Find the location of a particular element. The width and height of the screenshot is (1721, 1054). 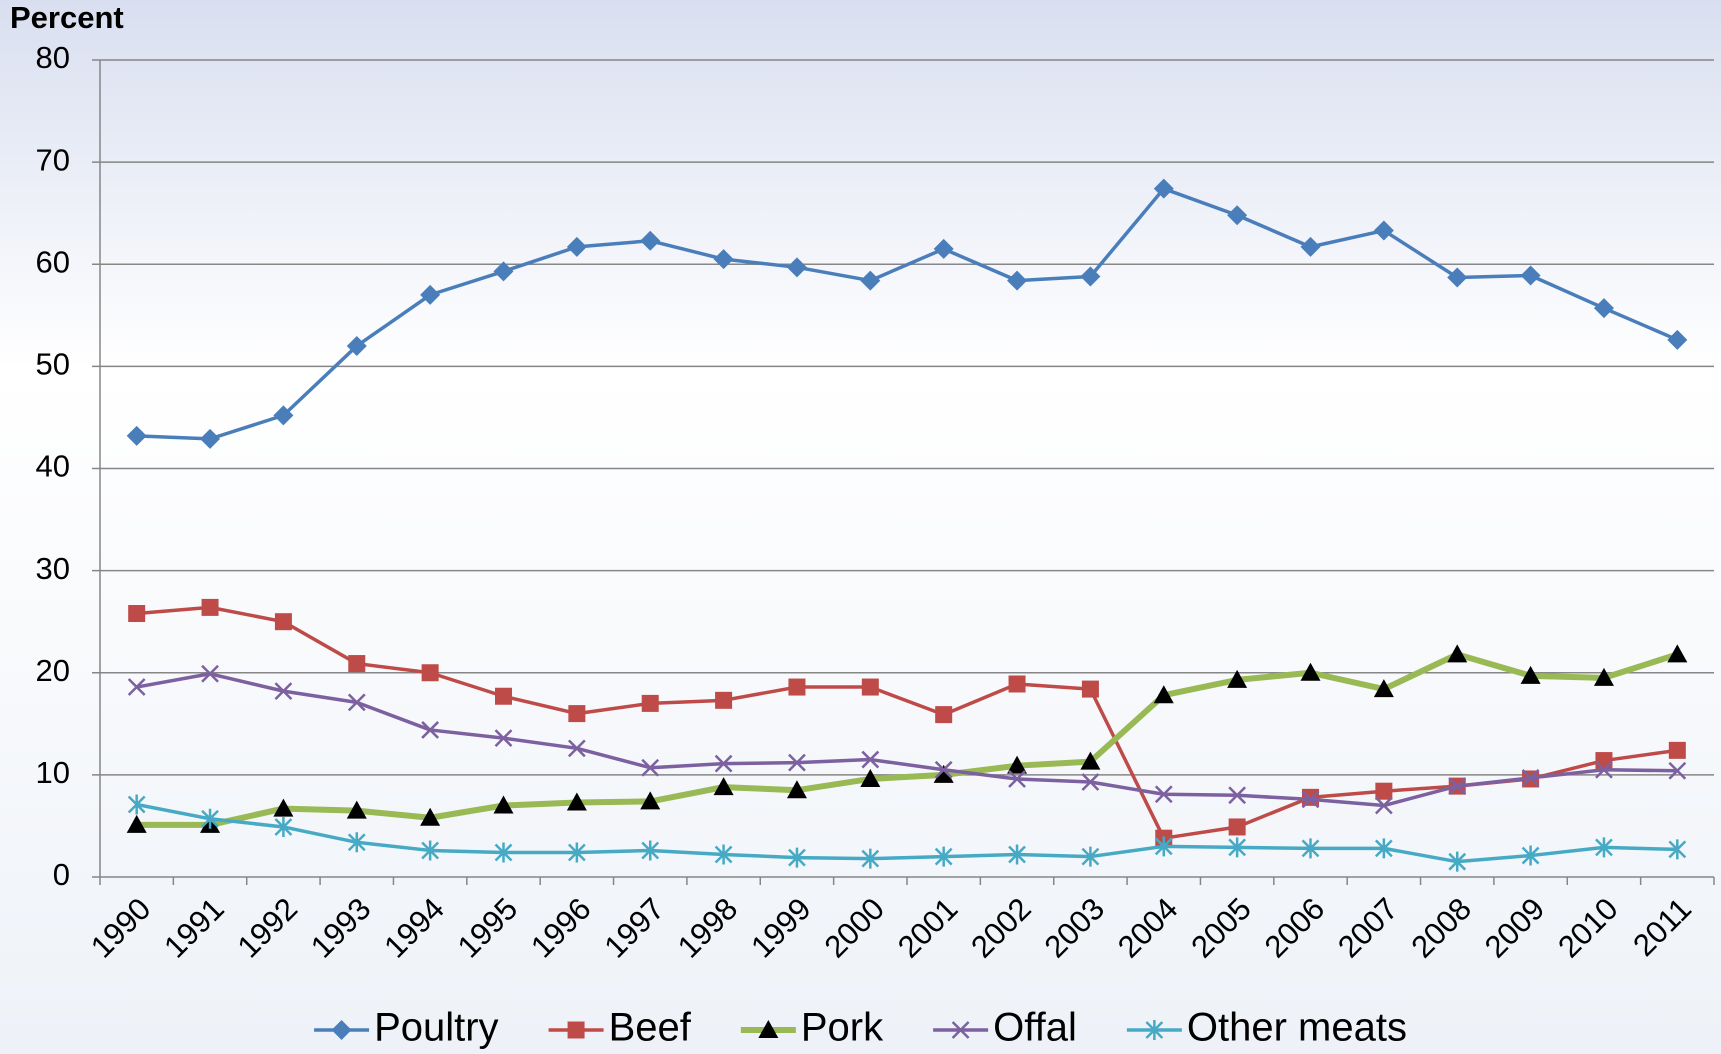

y-tick-label: 20 is located at coordinates (53, 670).